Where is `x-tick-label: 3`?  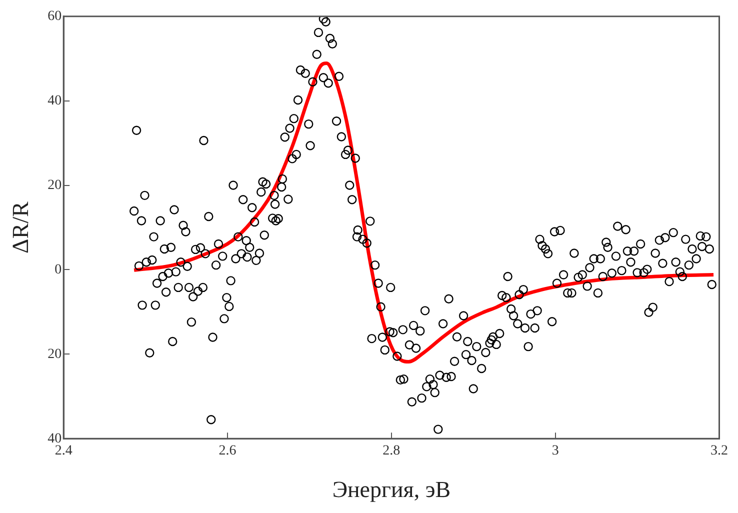
x-tick-label: 3 is located at coordinates (555, 451).